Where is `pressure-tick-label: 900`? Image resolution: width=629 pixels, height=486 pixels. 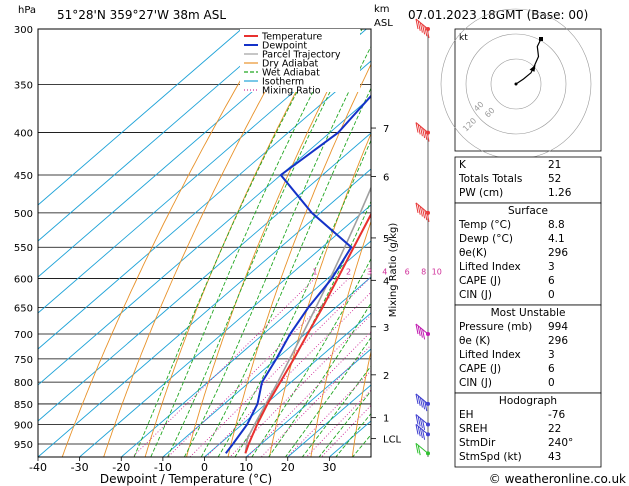 pressure-tick-label: 900 is located at coordinates (23, 426).